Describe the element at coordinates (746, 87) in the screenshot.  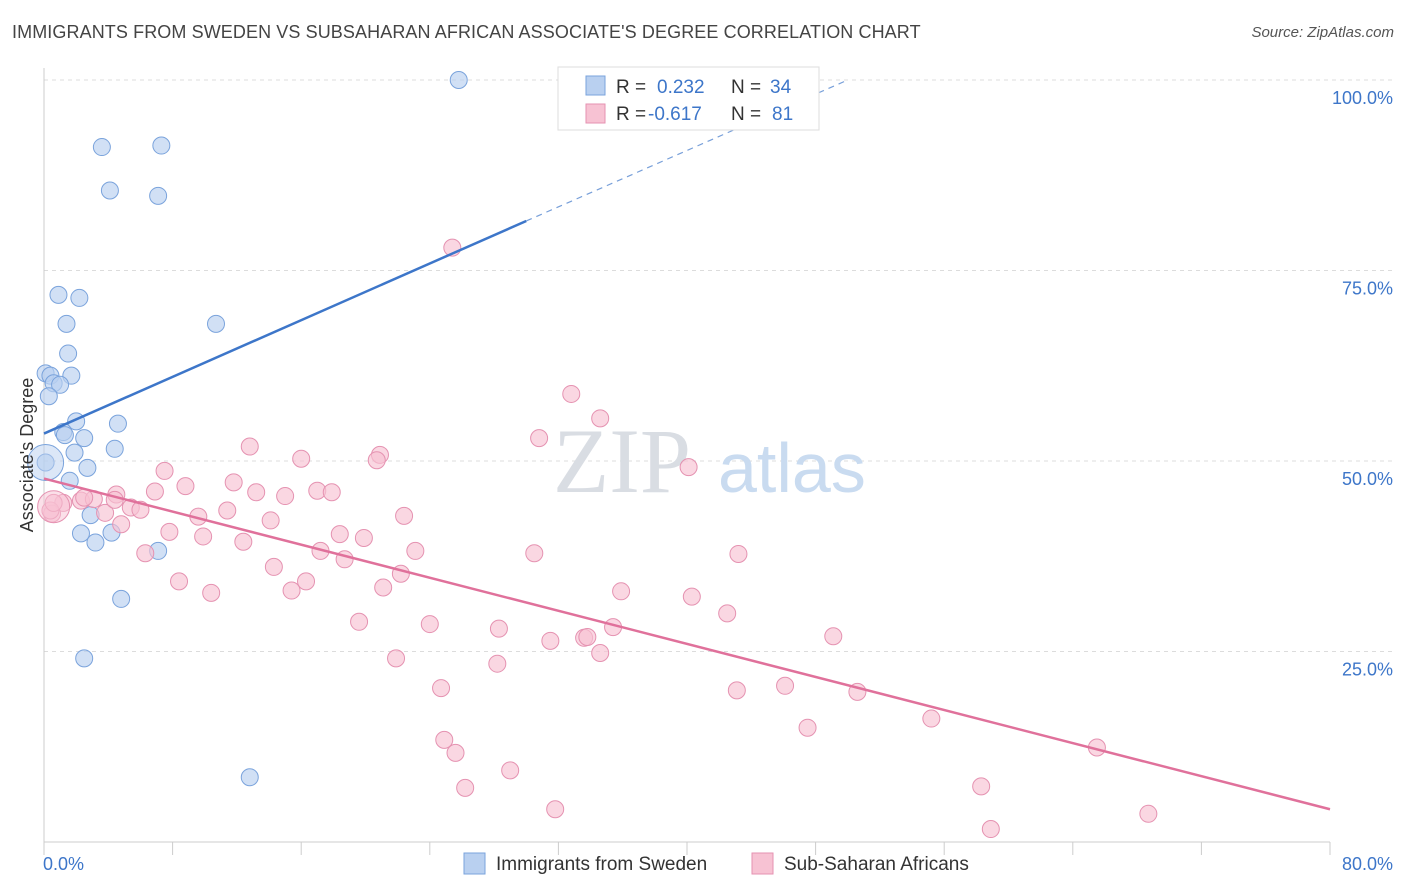
I see `legend-n-label-1: N =` at that location.